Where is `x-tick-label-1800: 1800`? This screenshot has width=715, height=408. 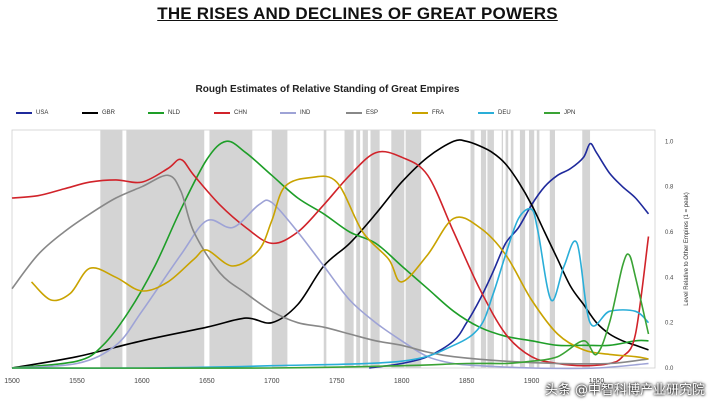 x-tick-label-1800: 1800 is located at coordinates (402, 381).